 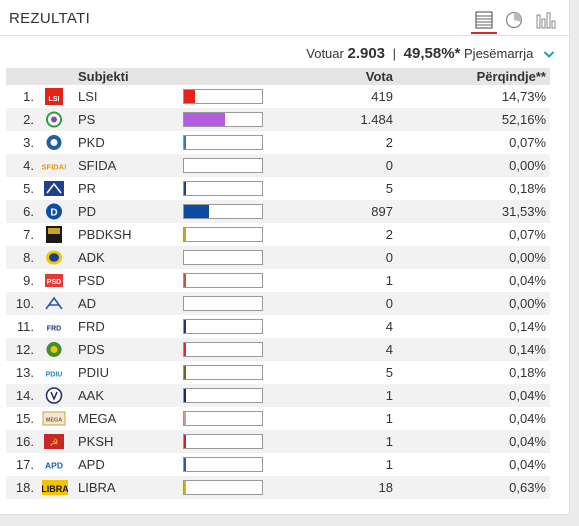 I want to click on table-row: 15. MEGA MEGA 1 0,04%, so click(x=278, y=418).